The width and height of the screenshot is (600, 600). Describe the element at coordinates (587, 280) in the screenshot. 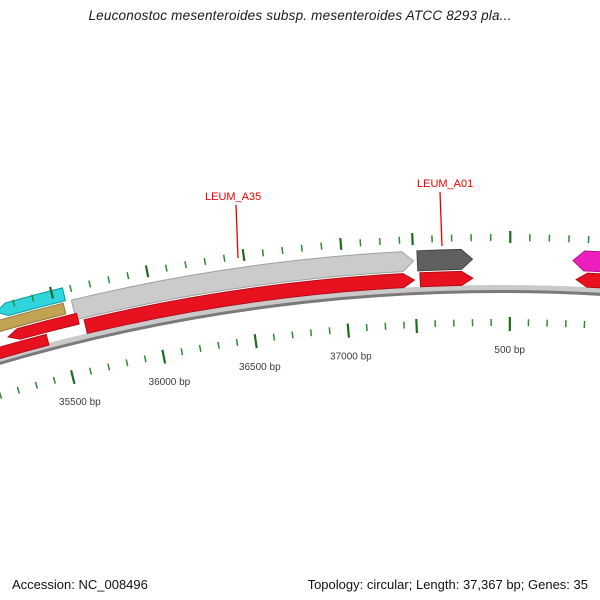

I see `feature-right-magenta-cds` at that location.